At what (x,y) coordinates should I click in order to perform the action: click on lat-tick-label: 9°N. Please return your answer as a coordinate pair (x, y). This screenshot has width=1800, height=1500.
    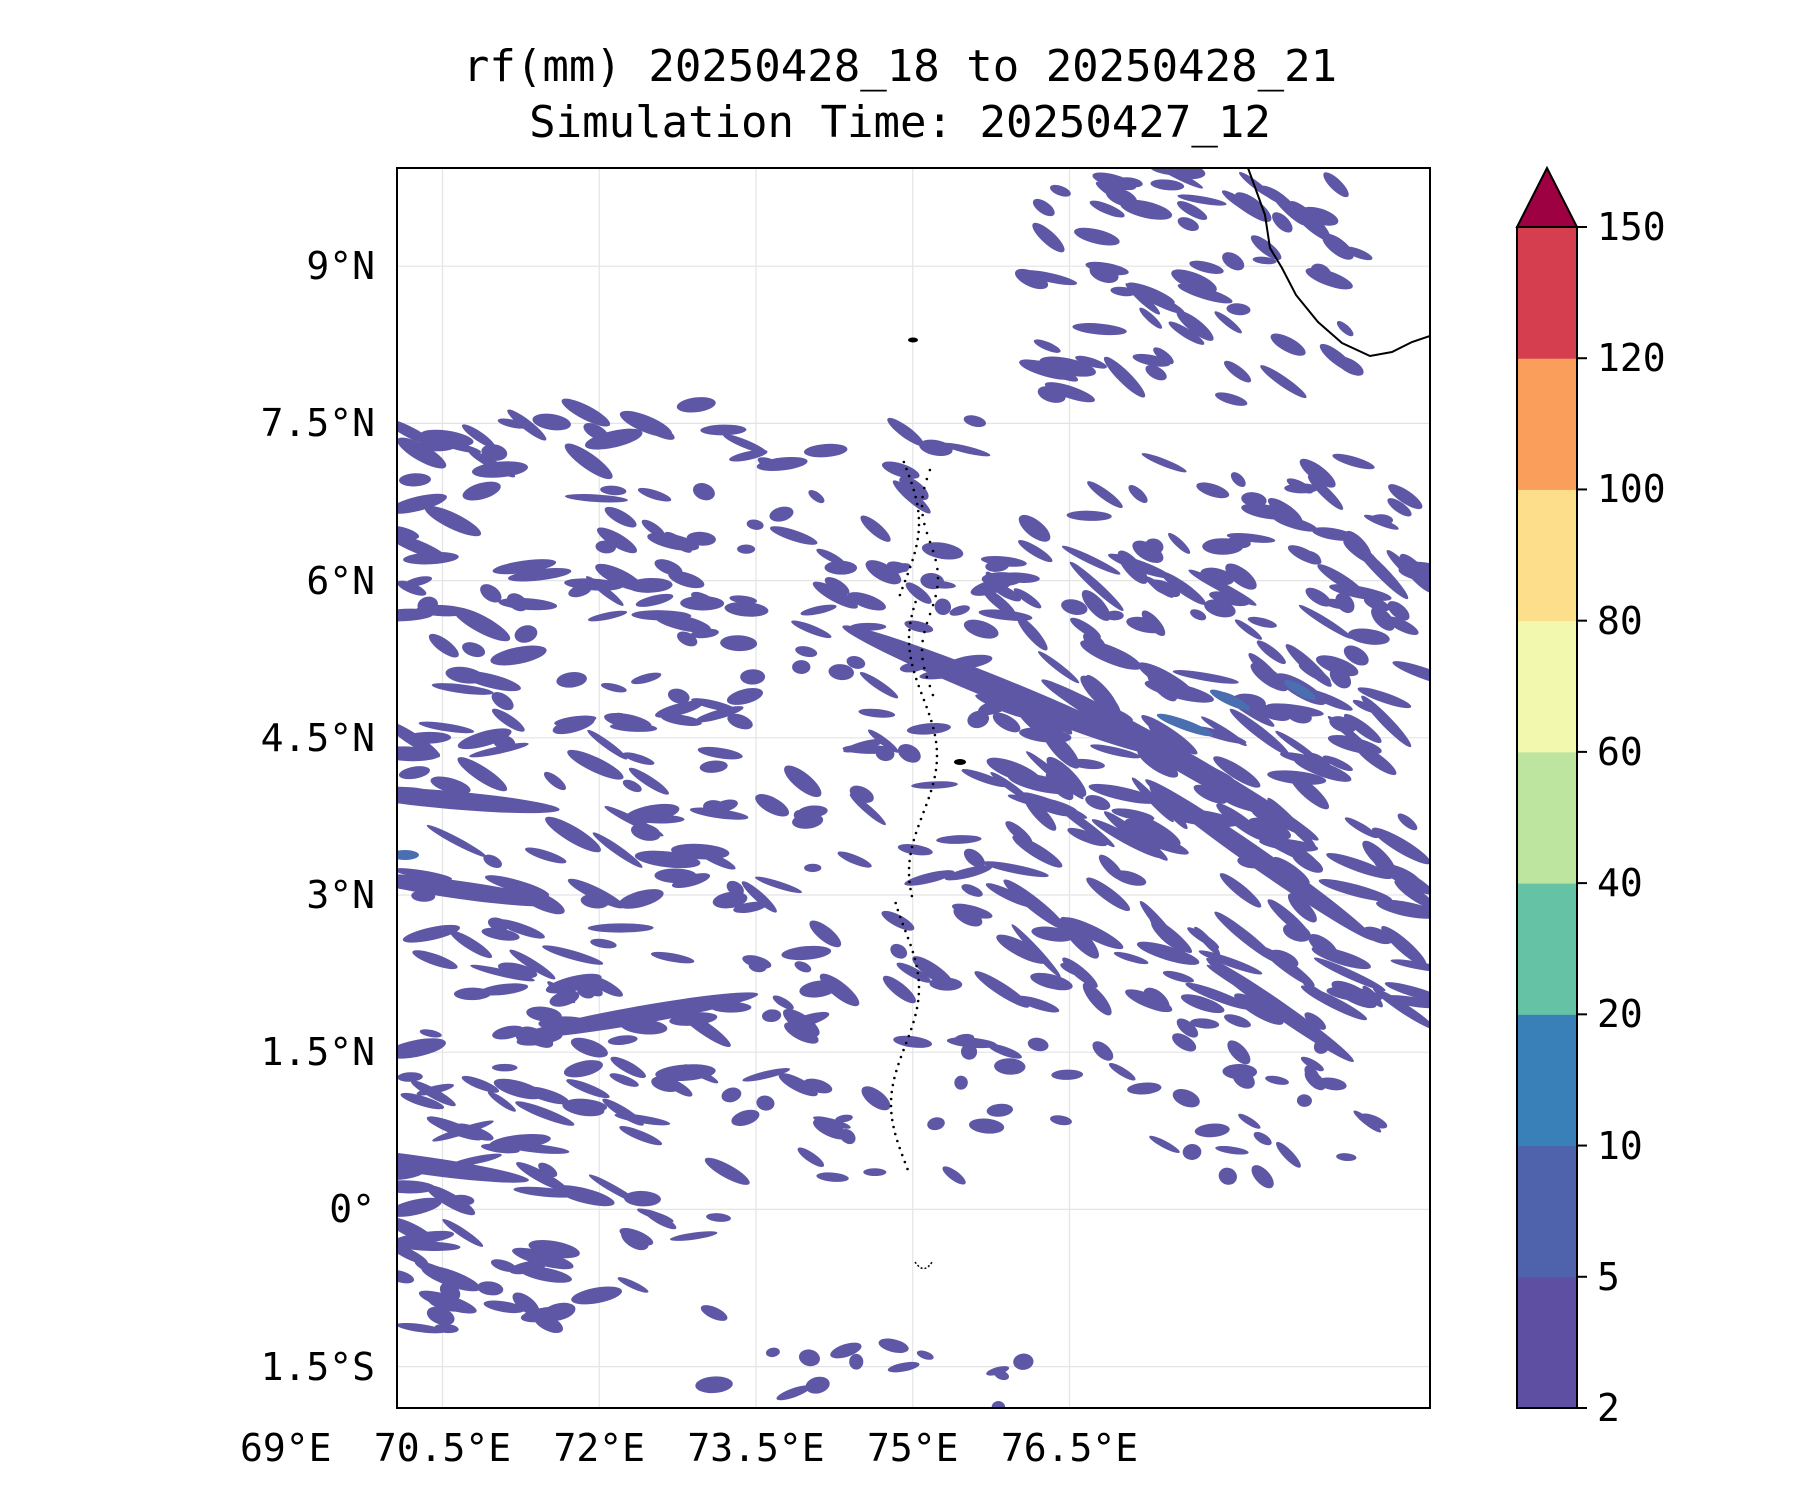
    Looking at the image, I should click on (340, 266).